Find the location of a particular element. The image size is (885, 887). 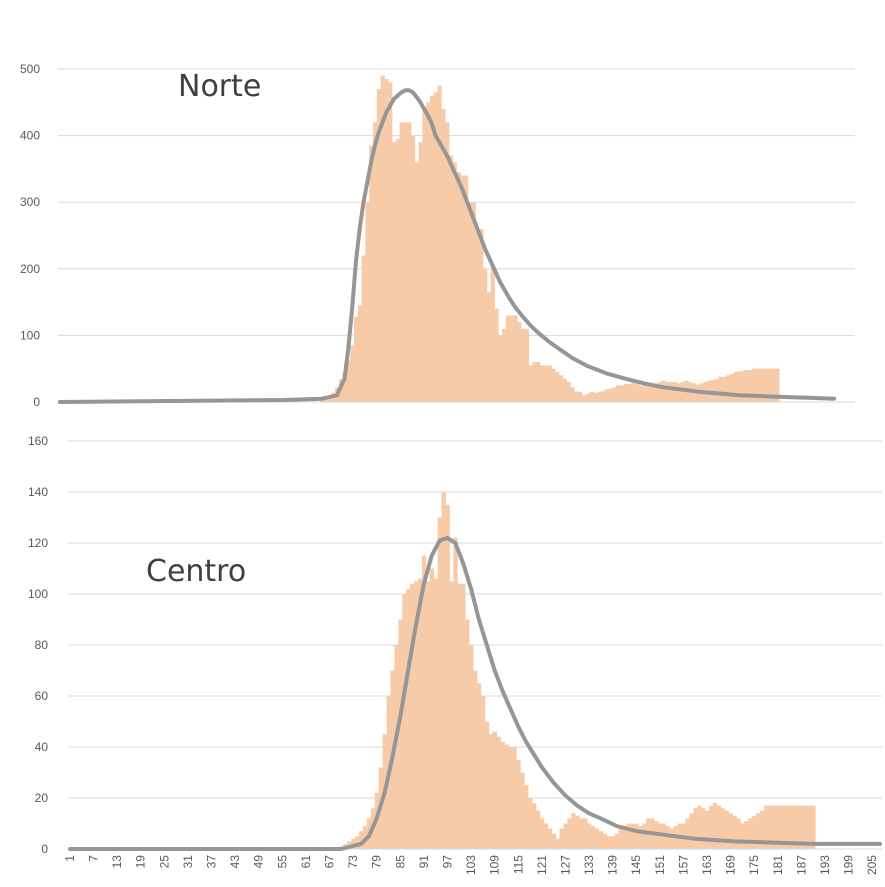

x-tick-label: 151 is located at coordinates (660, 865).